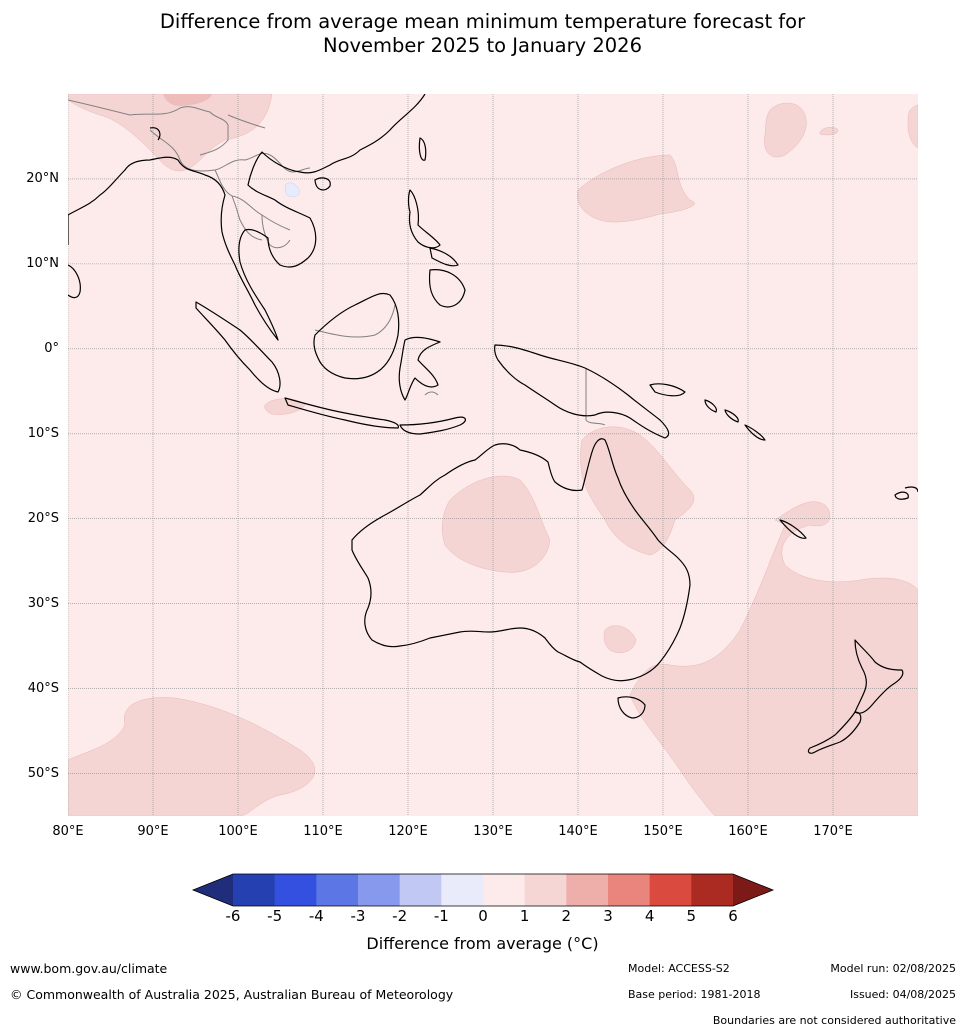  Describe the element at coordinates (483, 916) in the screenshot. I see `colorbar-tick-6: 0` at that location.